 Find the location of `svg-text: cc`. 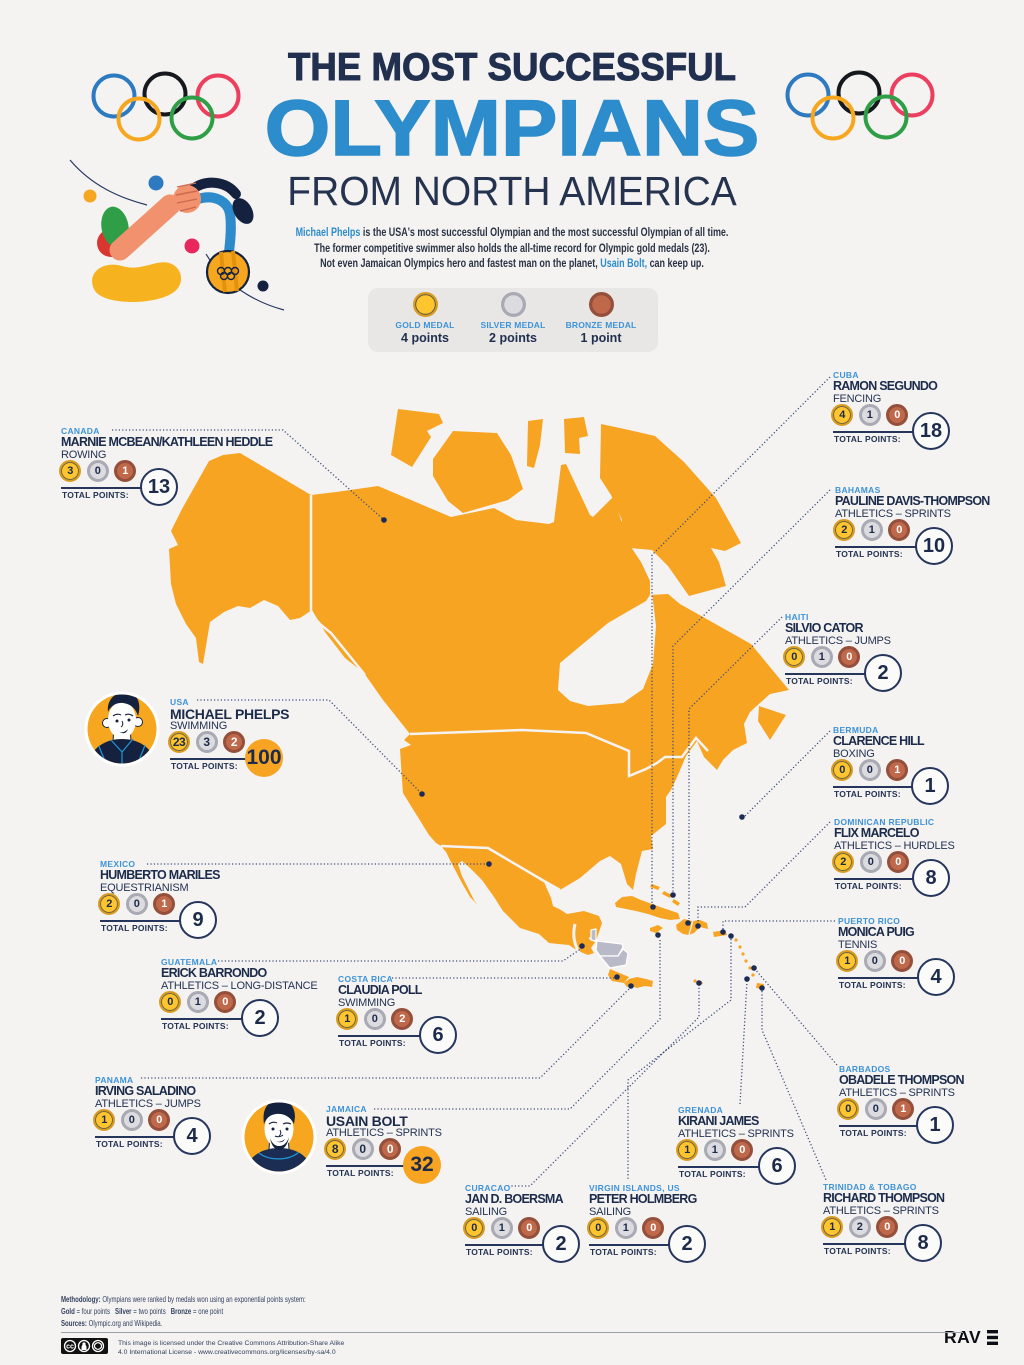

svg-text: cc is located at coordinates (70, 1347).